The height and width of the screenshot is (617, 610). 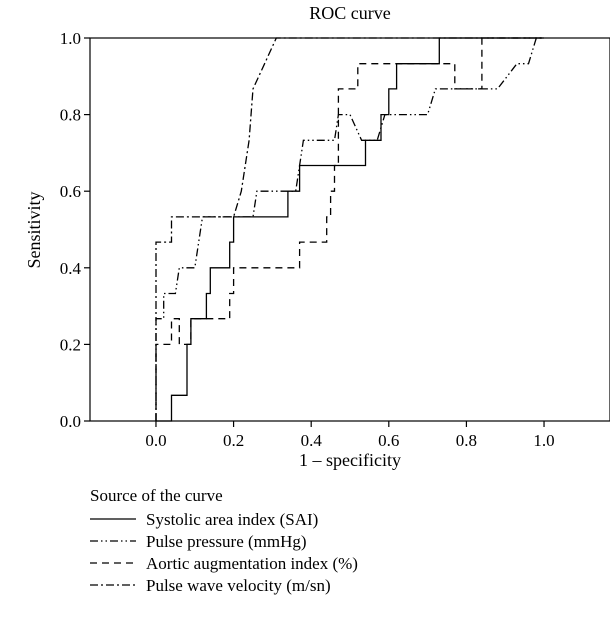 What do you see at coordinates (543, 440) in the screenshot?
I see `x-tick-label: 1.0` at bounding box center [543, 440].